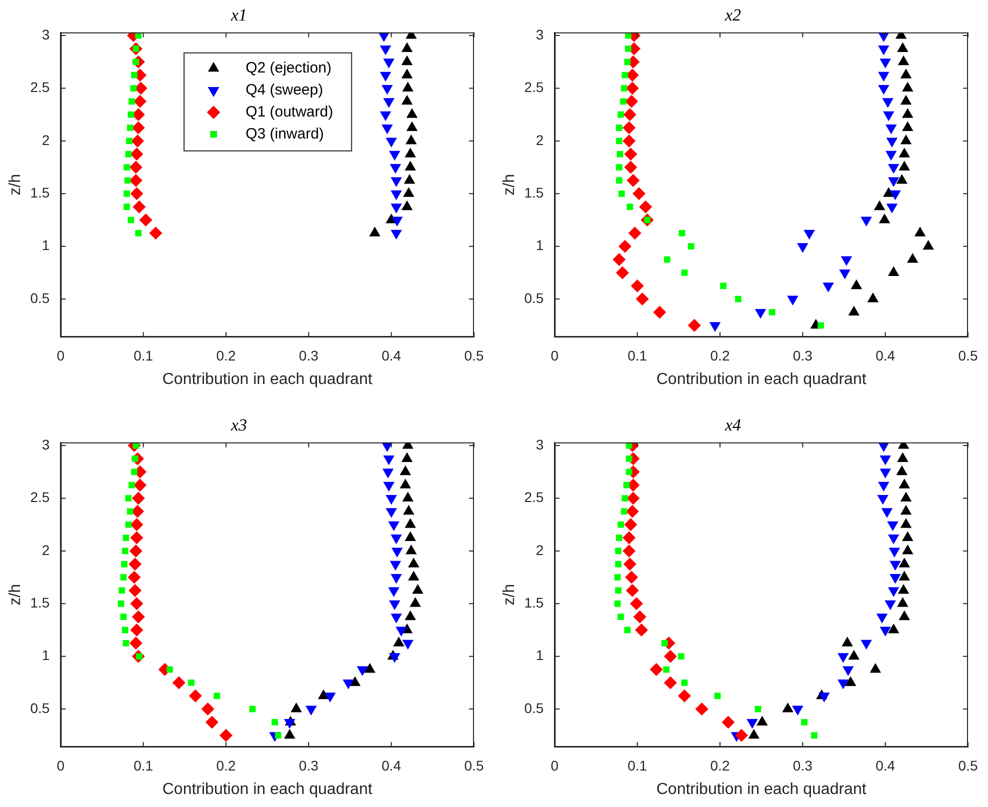  What do you see at coordinates (392, 765) in the screenshot?
I see `x-tick-label: 0.4` at bounding box center [392, 765].